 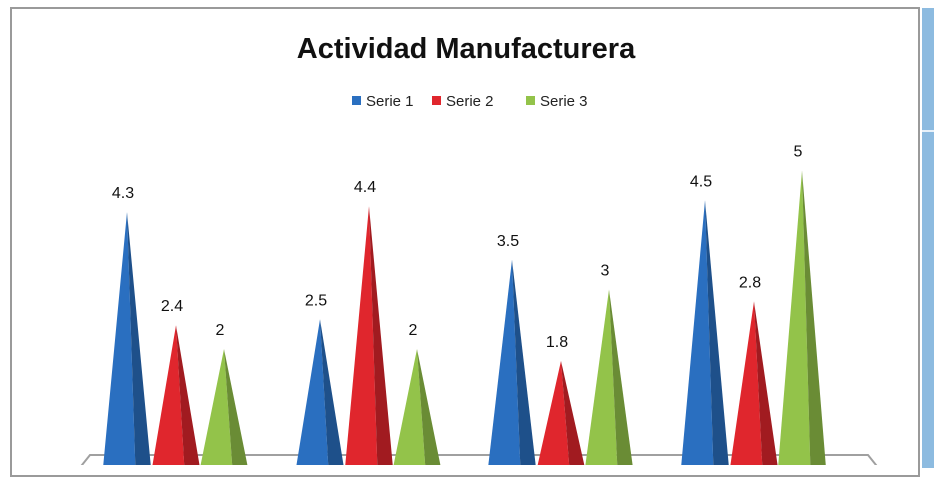 I want to click on legend-label-2: Serie 2, so click(x=470, y=101).